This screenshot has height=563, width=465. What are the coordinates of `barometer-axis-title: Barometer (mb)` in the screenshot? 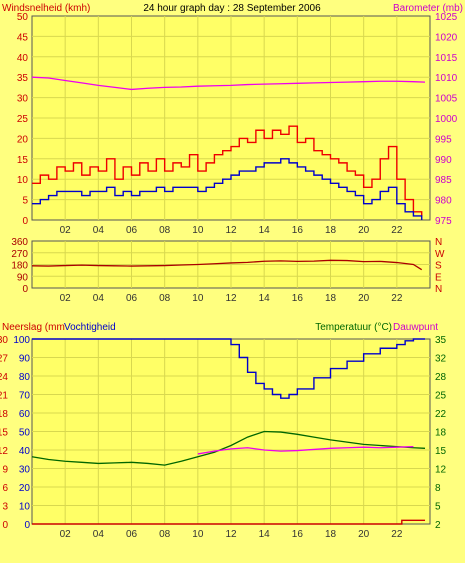 It's located at (428, 8).